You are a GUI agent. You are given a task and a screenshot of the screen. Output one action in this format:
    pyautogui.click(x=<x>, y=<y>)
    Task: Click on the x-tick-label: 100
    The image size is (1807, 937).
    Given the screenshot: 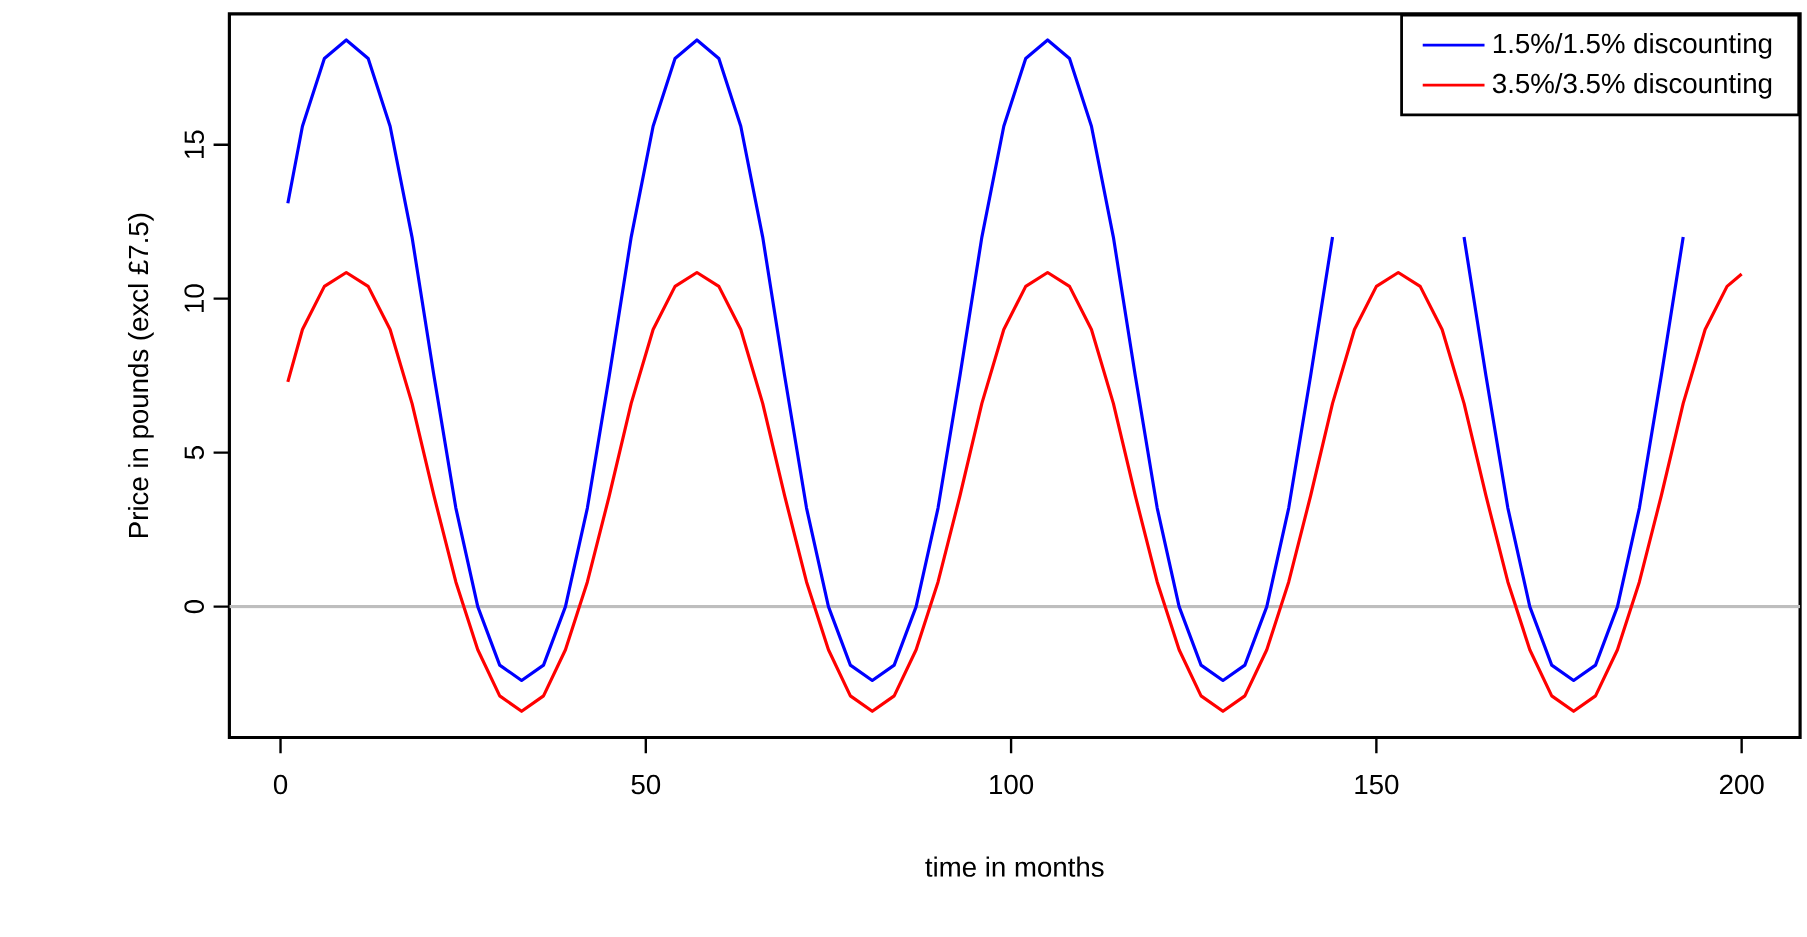 What is the action you would take?
    pyautogui.click(x=1012, y=784)
    